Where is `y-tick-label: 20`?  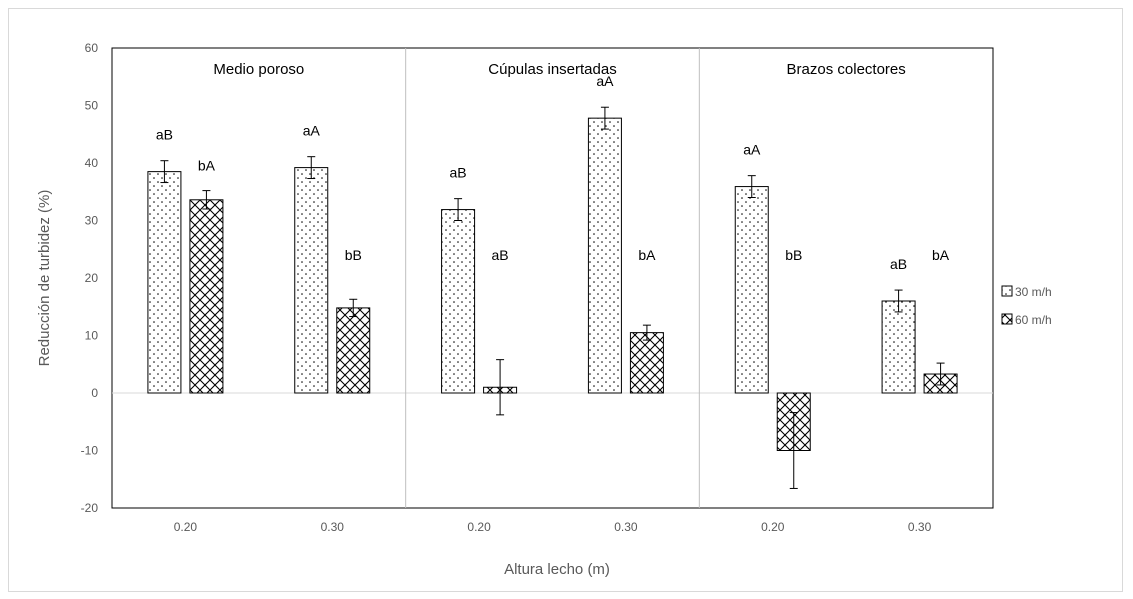
y-tick-label: 20 is located at coordinates (92, 278).